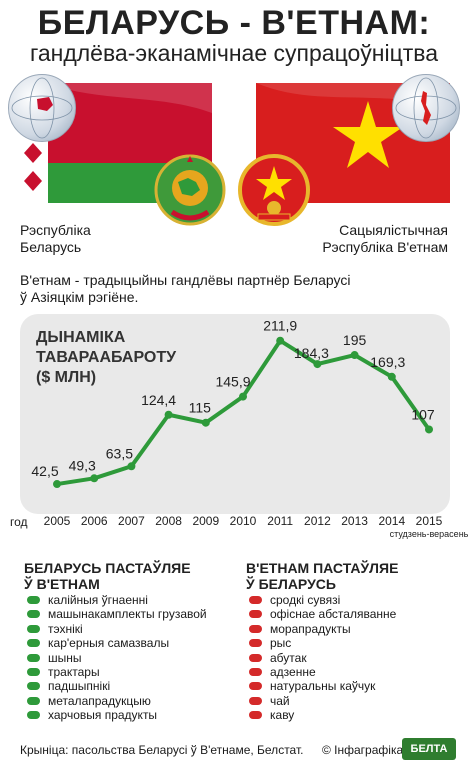 This screenshot has height=766, width=468. Describe the element at coordinates (423, 414) in the screenshot. I see `data-label: 107` at that location.